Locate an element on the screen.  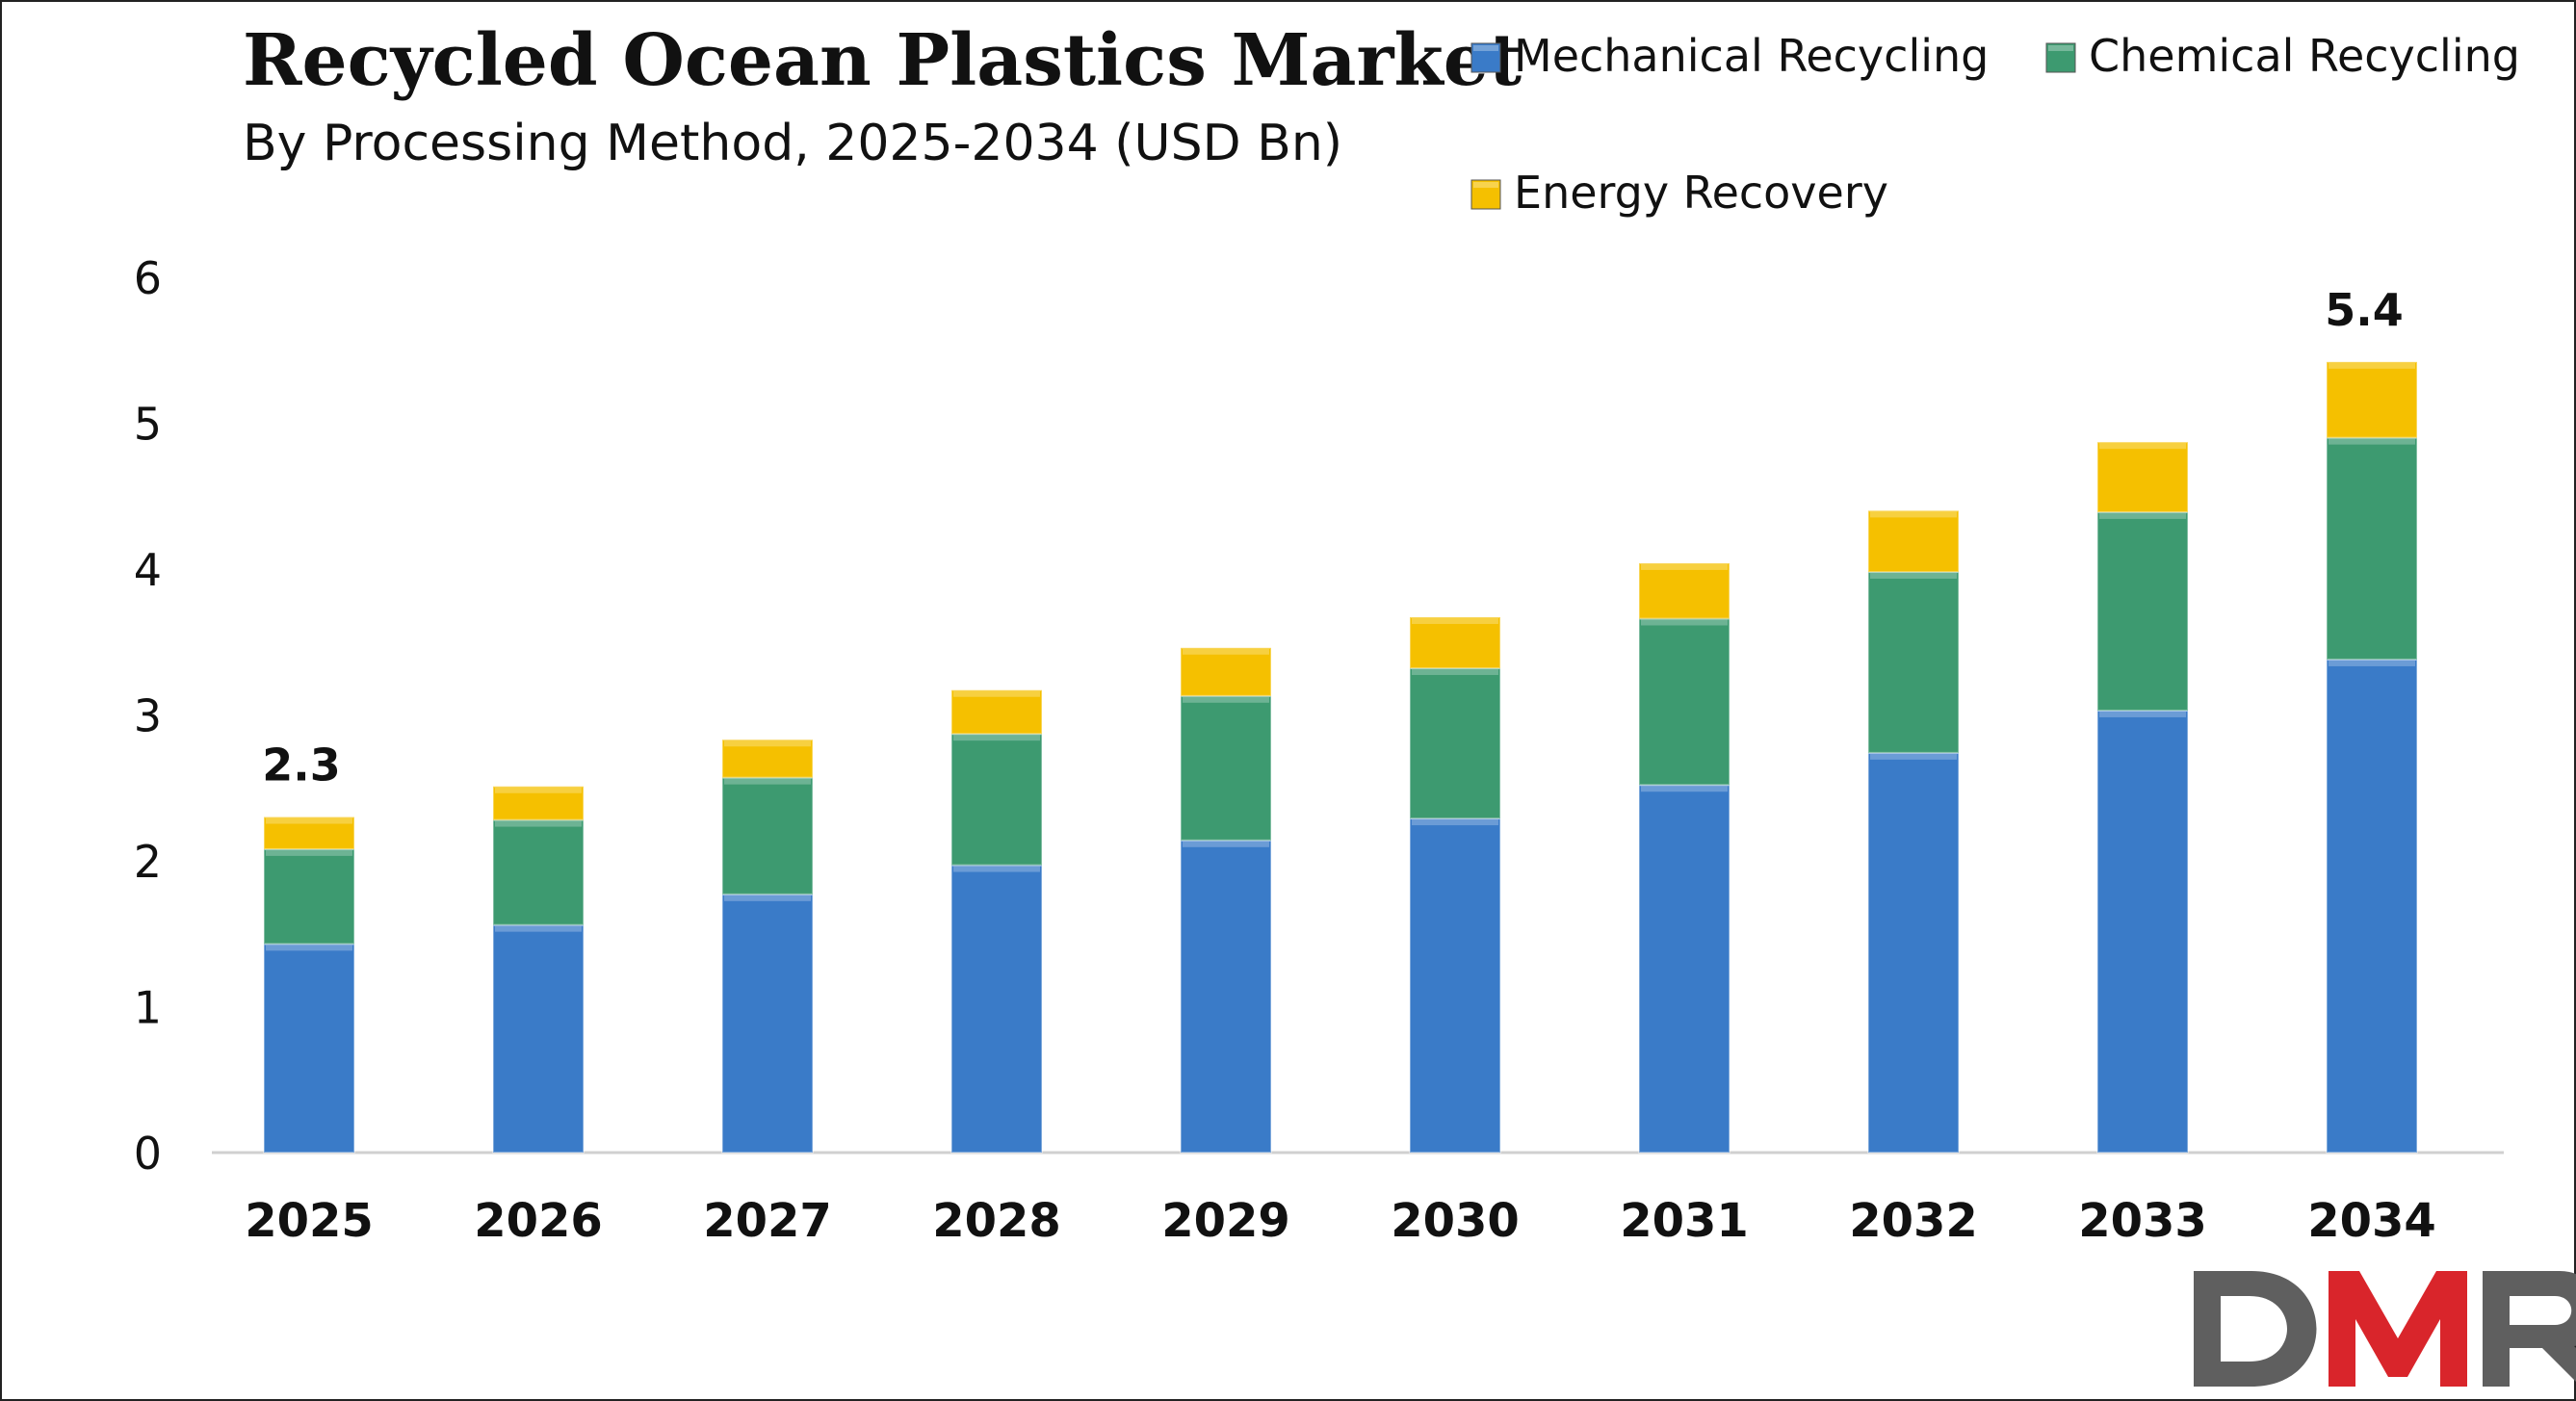
x-tick-label: 2027 is located at coordinates (767, 1221).